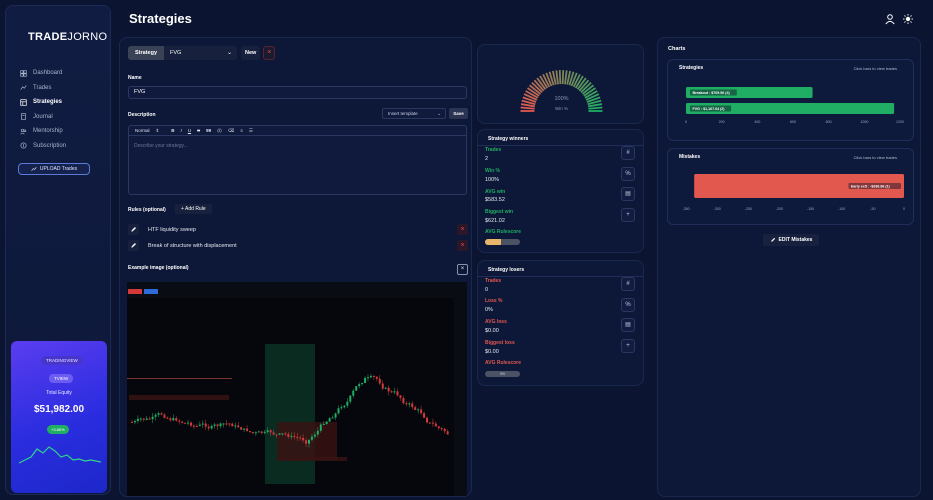 This screenshot has width=933, height=500. I want to click on account-badge: TVIEW, so click(61, 378).